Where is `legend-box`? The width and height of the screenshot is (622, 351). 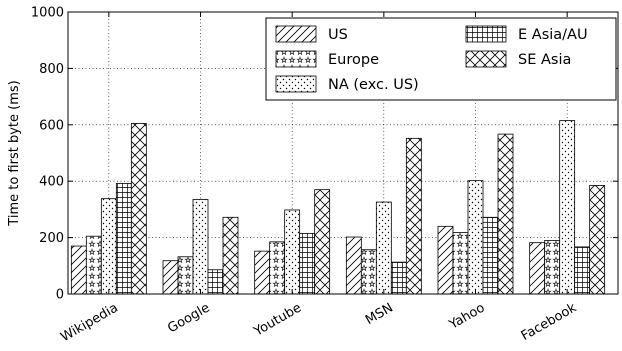
legend-box is located at coordinates (441, 59).